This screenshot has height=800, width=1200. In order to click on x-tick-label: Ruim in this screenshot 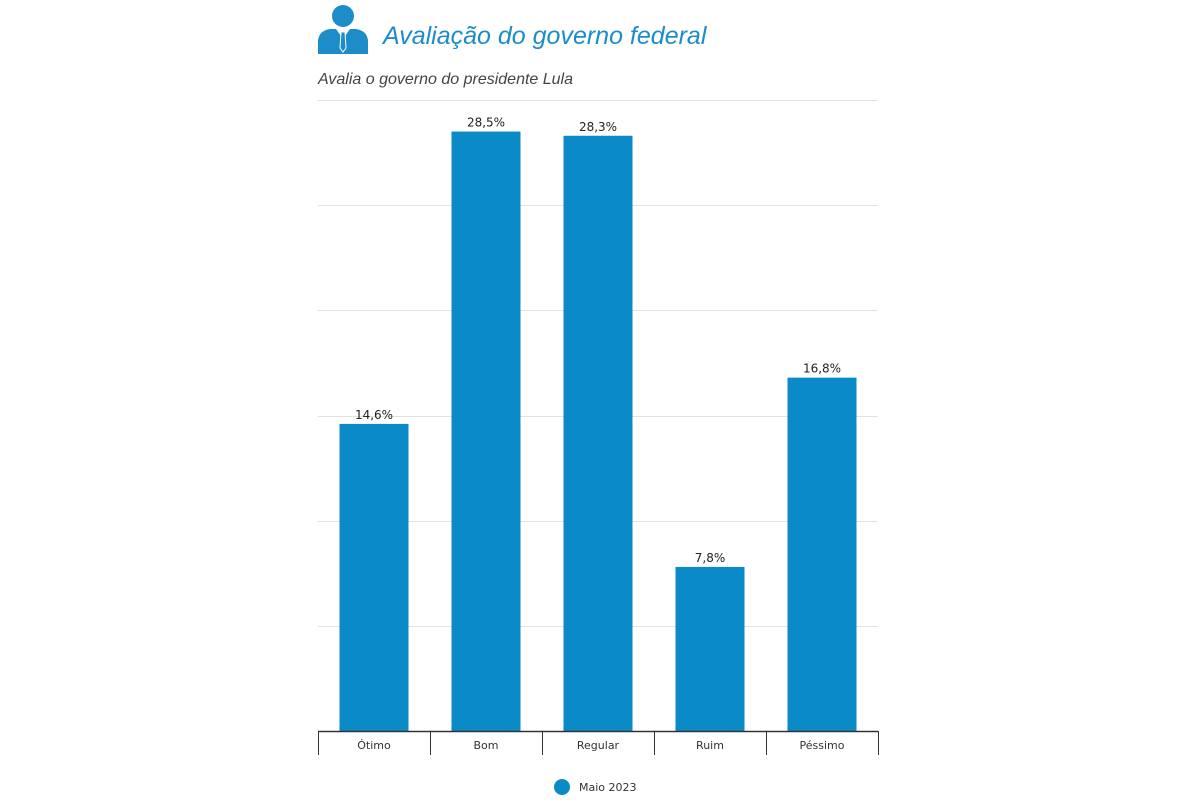, I will do `click(710, 745)`.